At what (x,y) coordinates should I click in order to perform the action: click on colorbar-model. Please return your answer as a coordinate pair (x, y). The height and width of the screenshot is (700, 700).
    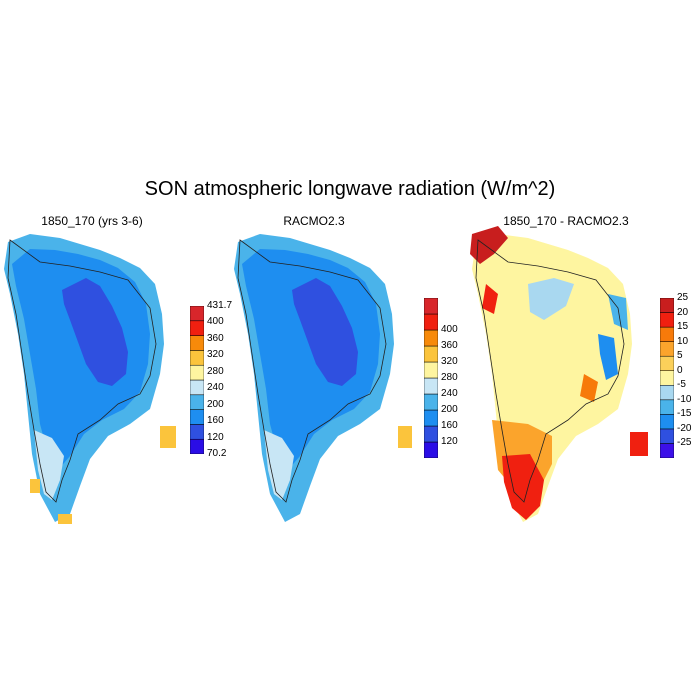
    Looking at the image, I should click on (197, 380).